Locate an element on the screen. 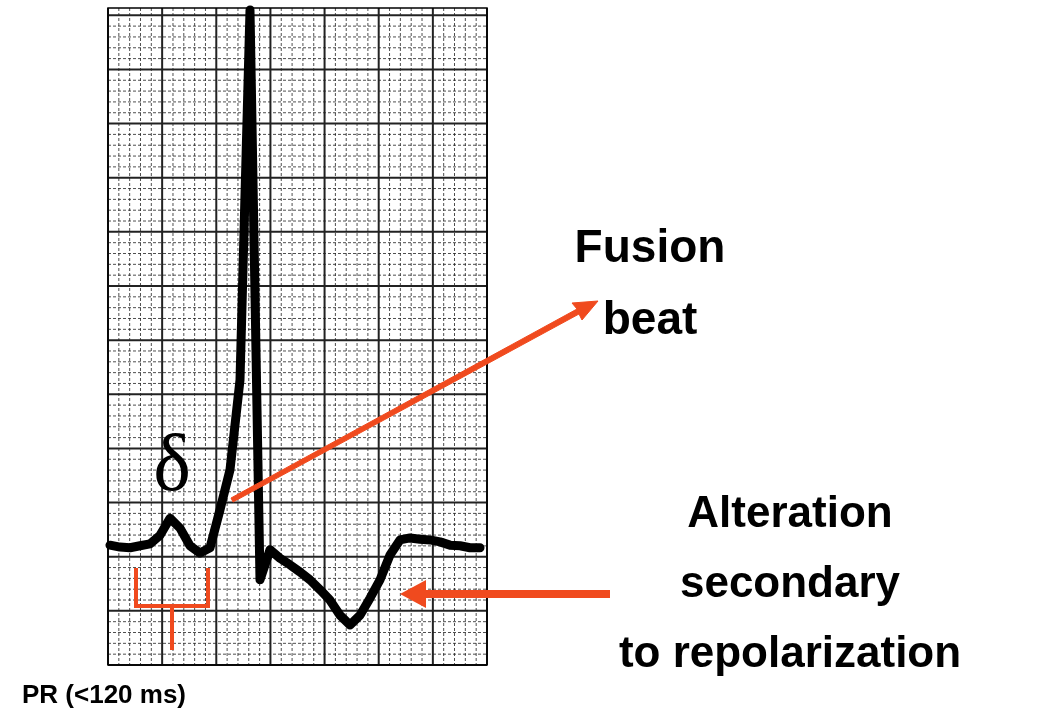  text: PR (<120 ms) is located at coordinates (104, 694).